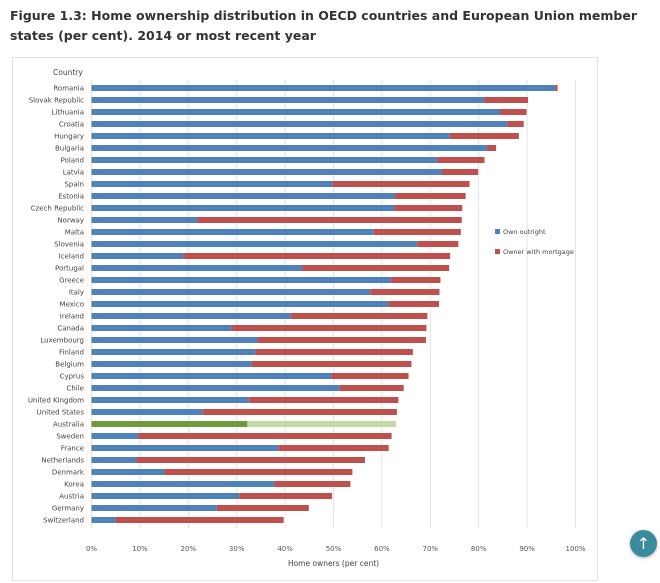 The image size is (660, 583). I want to click on x-tick-label: 70%, so click(431, 549).